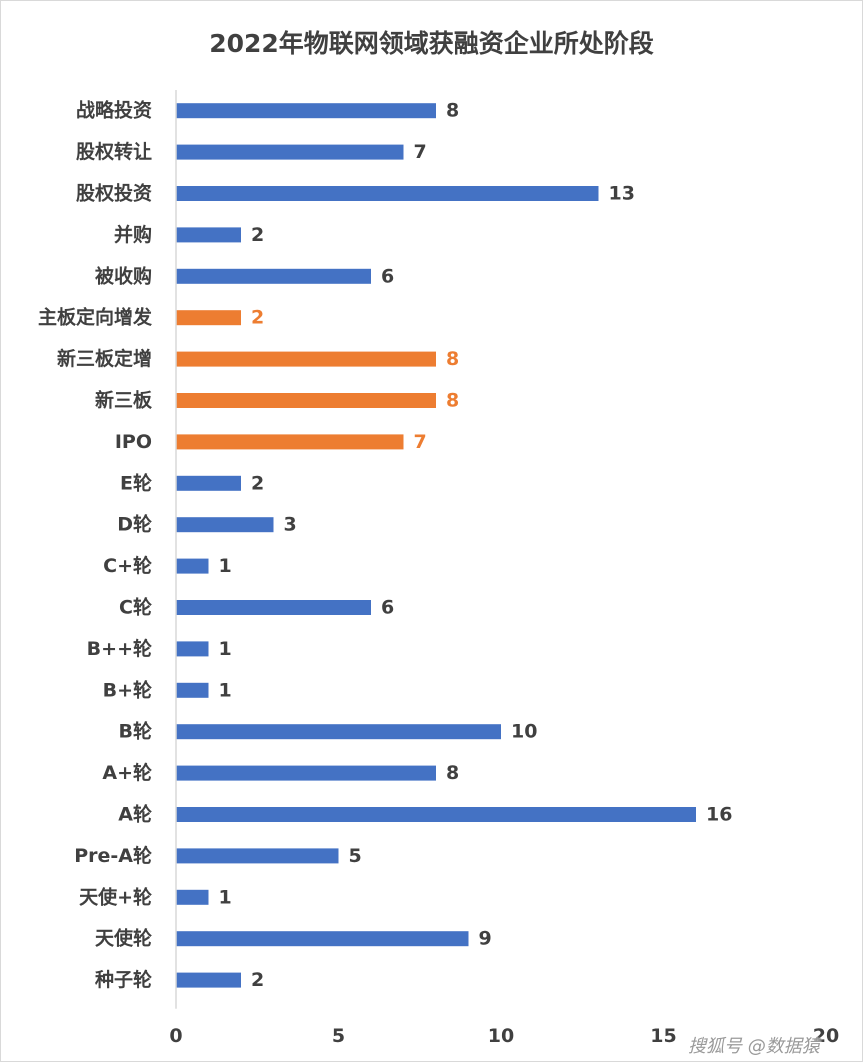  What do you see at coordinates (135, 814) in the screenshot?
I see `category-label: A轮` at bounding box center [135, 814].